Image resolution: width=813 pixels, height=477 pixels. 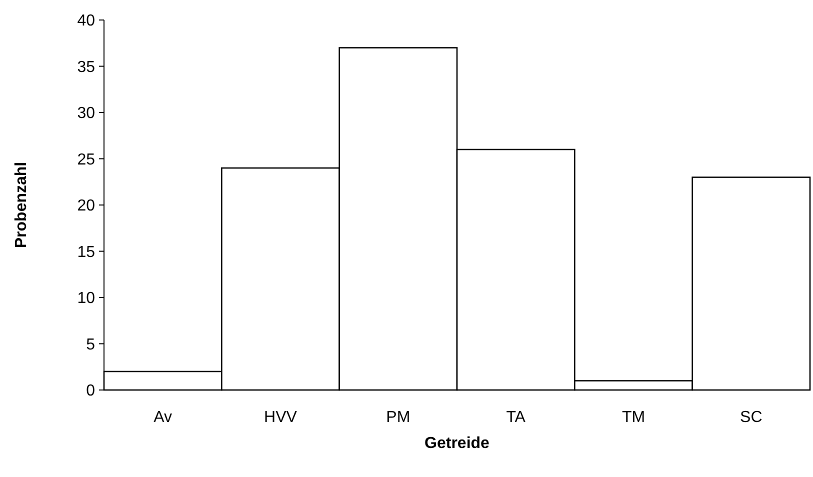 I want to click on y-tick-label: 5, so click(x=91, y=345).